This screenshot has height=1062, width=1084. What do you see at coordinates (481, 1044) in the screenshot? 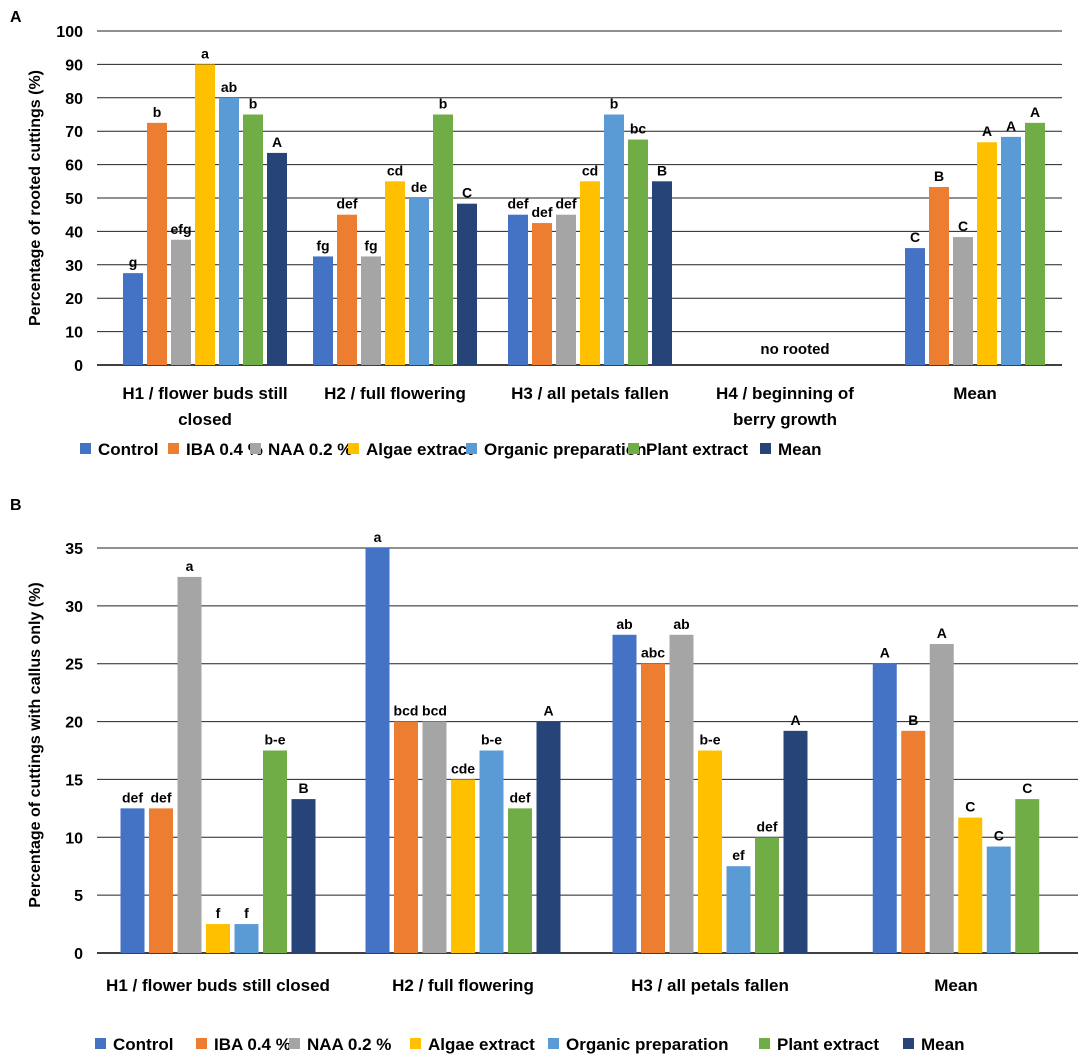
I see `legend-label-algae-extract: Algae extract` at bounding box center [481, 1044].